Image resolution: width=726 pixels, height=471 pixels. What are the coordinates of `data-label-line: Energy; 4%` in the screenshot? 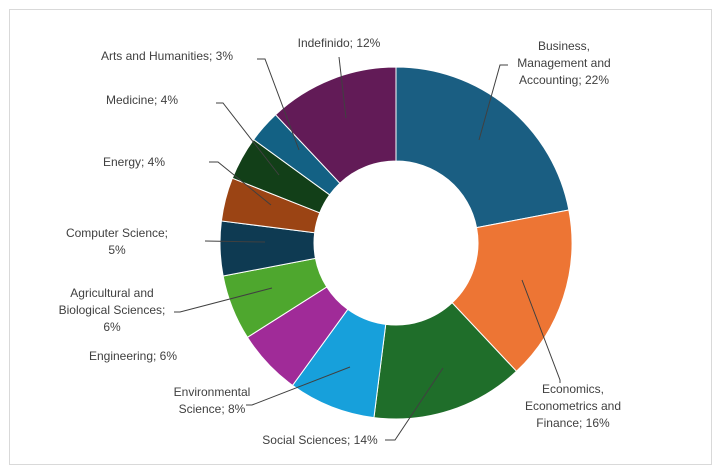 It's located at (134, 162).